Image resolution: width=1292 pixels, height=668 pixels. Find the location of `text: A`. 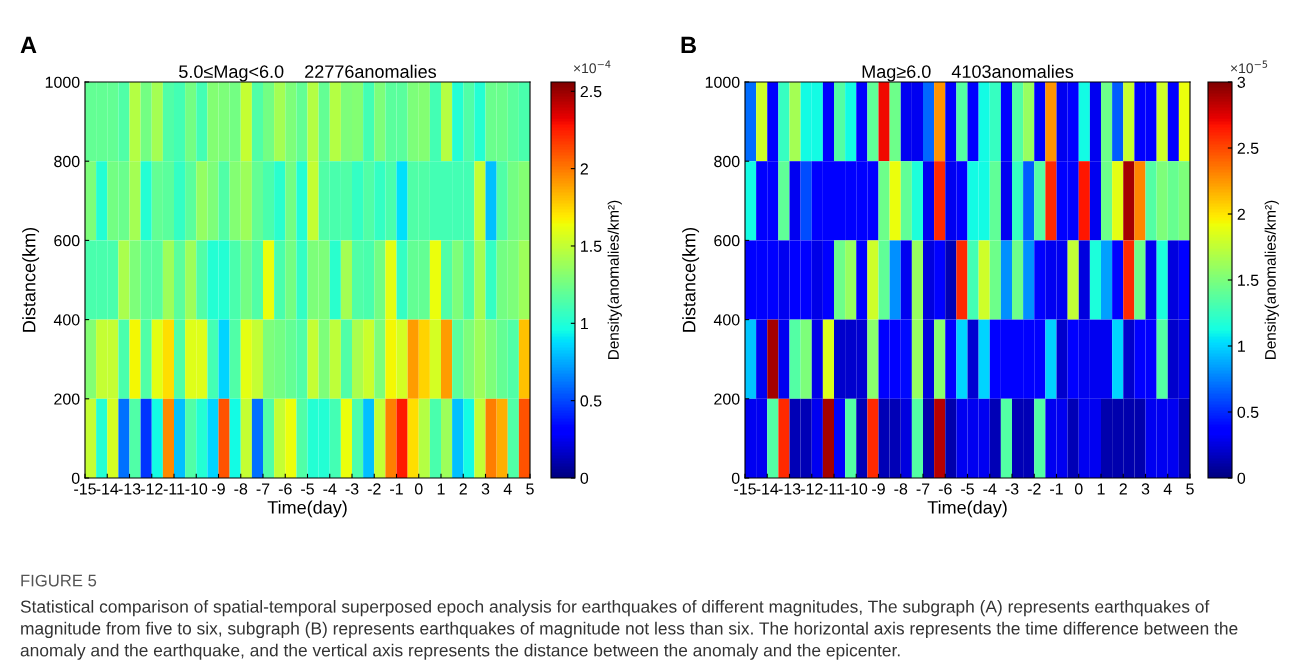

text: A is located at coordinates (28, 45).